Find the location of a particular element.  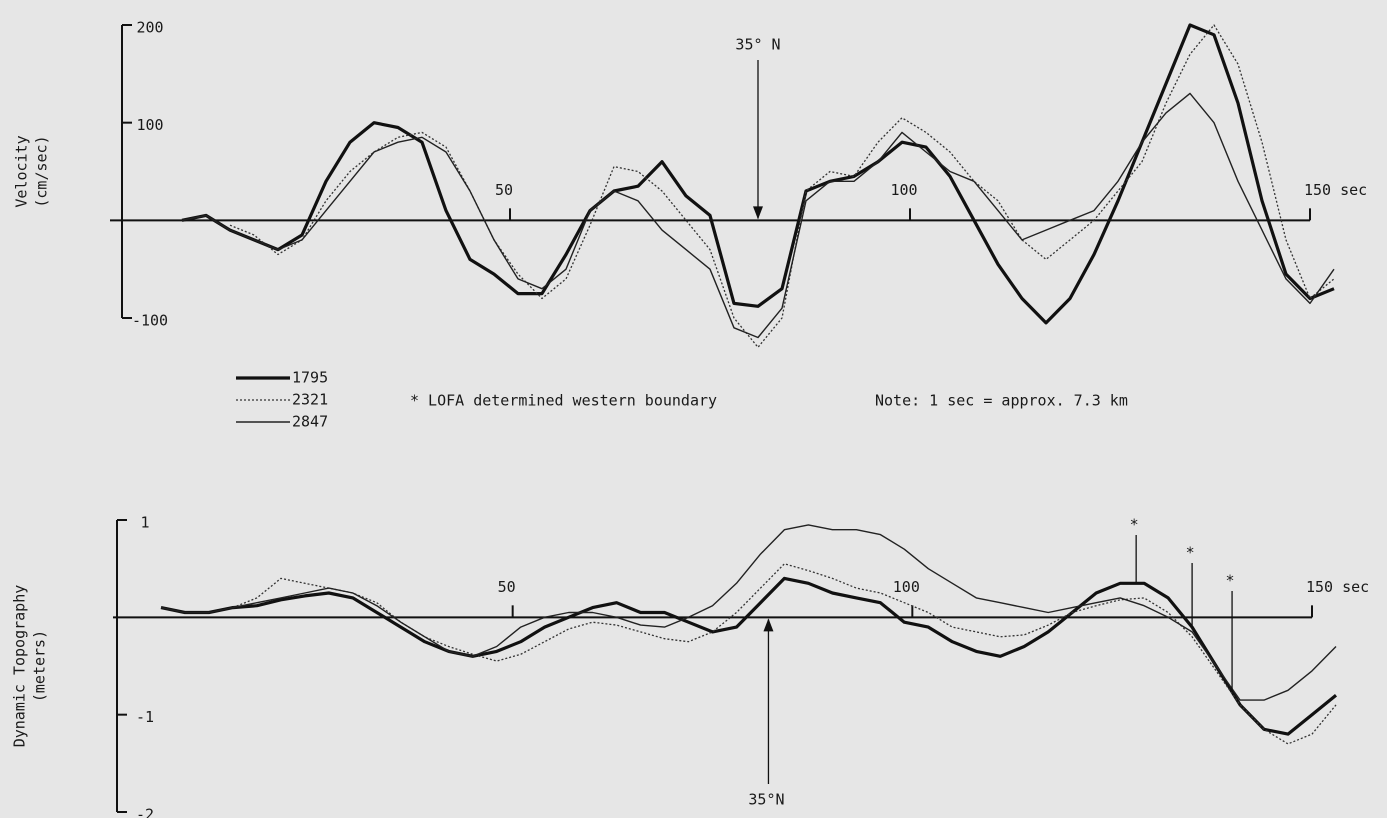

annotation-label: 35°N is located at coordinates (766, 800).